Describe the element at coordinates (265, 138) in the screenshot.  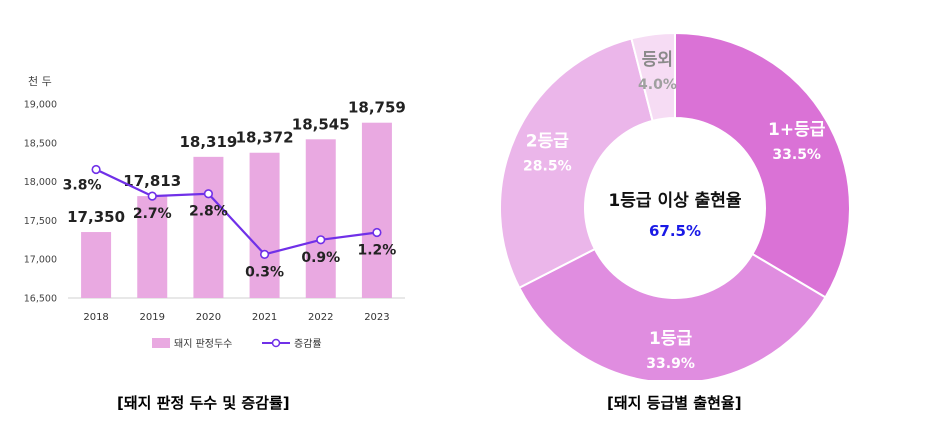
I see `bar-value-label: 18,372` at that location.